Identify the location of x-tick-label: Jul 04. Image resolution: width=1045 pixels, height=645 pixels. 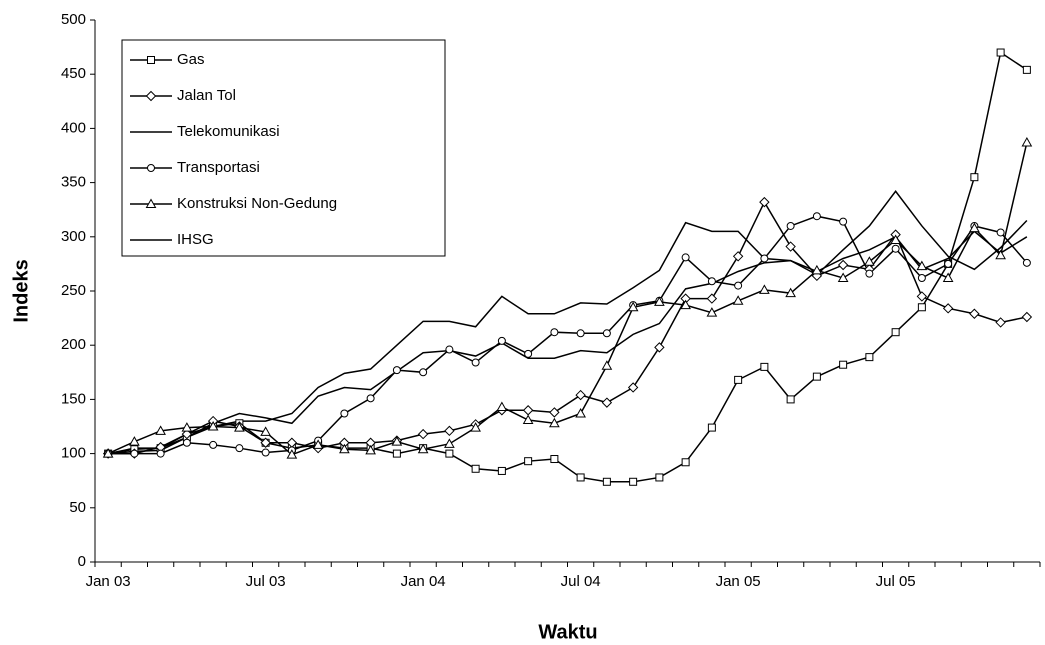
(581, 581).